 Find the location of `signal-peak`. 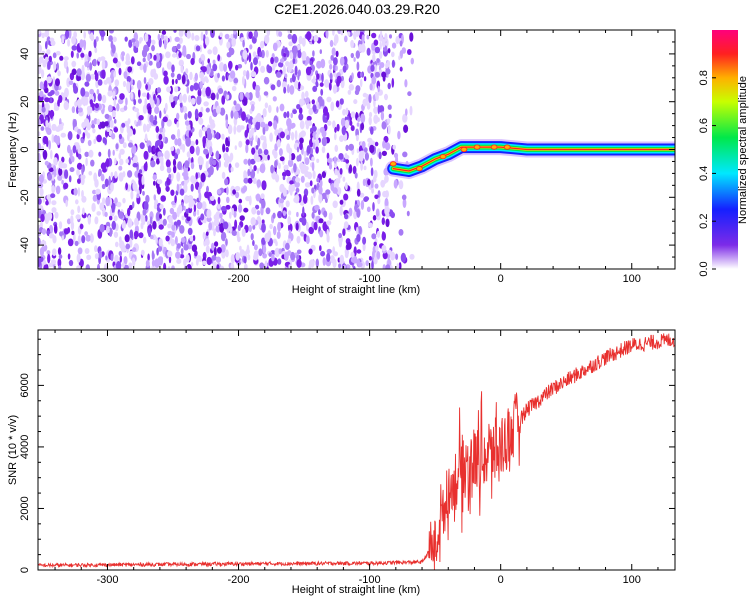

signal-peak is located at coordinates (443, 157).